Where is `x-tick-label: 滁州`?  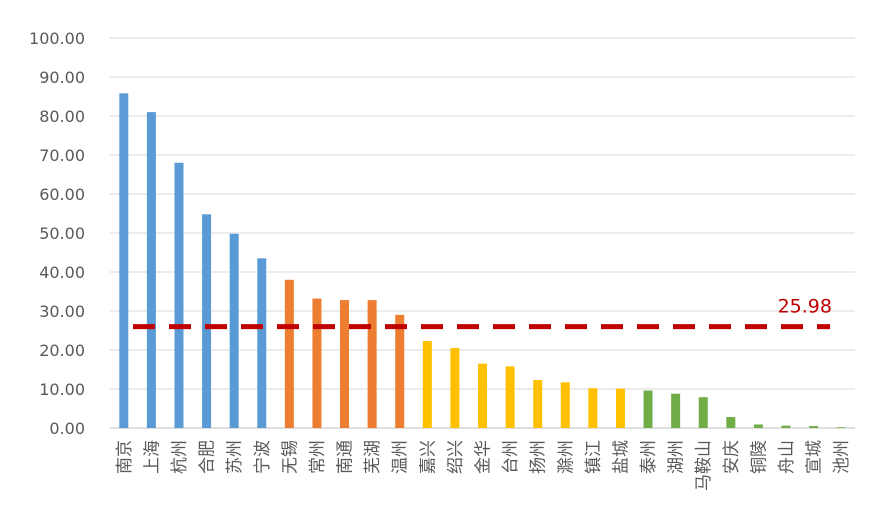
x-tick-label: 滁州 is located at coordinates (566, 457).